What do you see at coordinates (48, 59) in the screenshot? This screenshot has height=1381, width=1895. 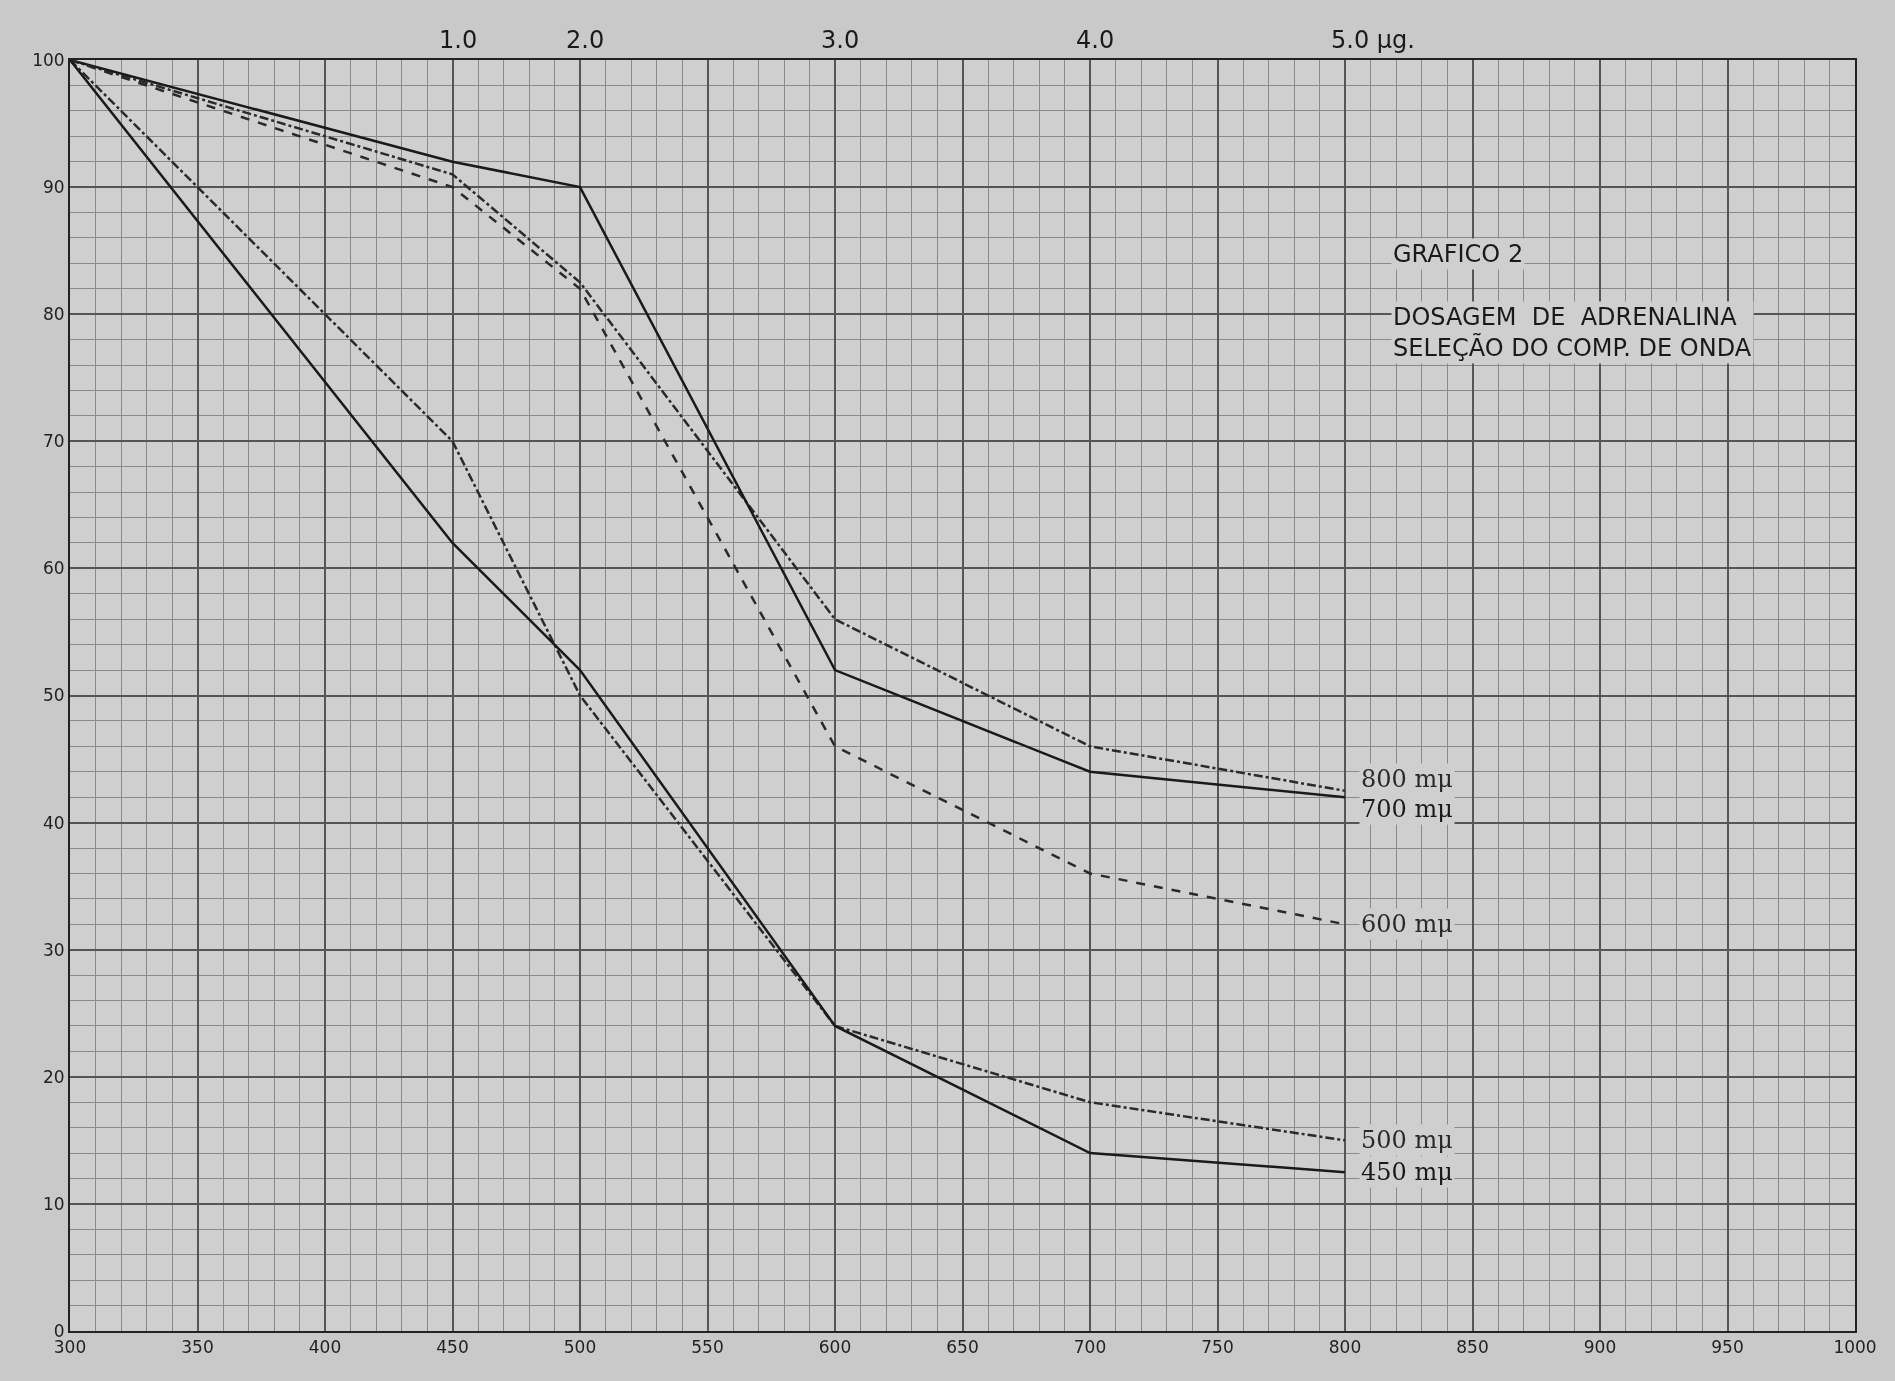 I see `y-tick-label: 100` at bounding box center [48, 59].